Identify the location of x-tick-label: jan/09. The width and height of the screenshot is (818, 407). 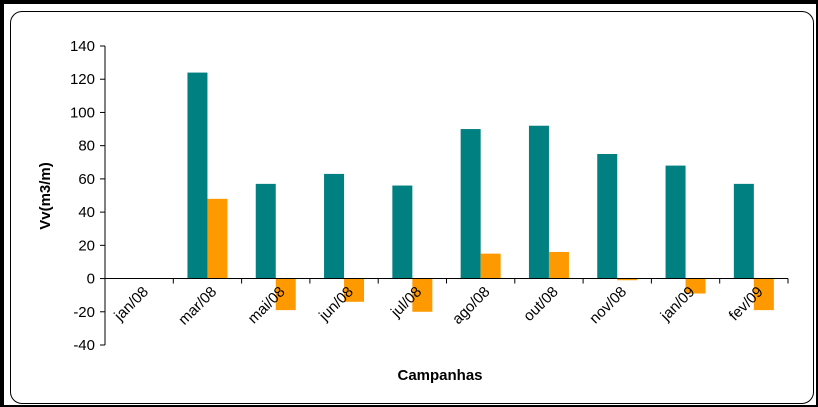
(678, 304).